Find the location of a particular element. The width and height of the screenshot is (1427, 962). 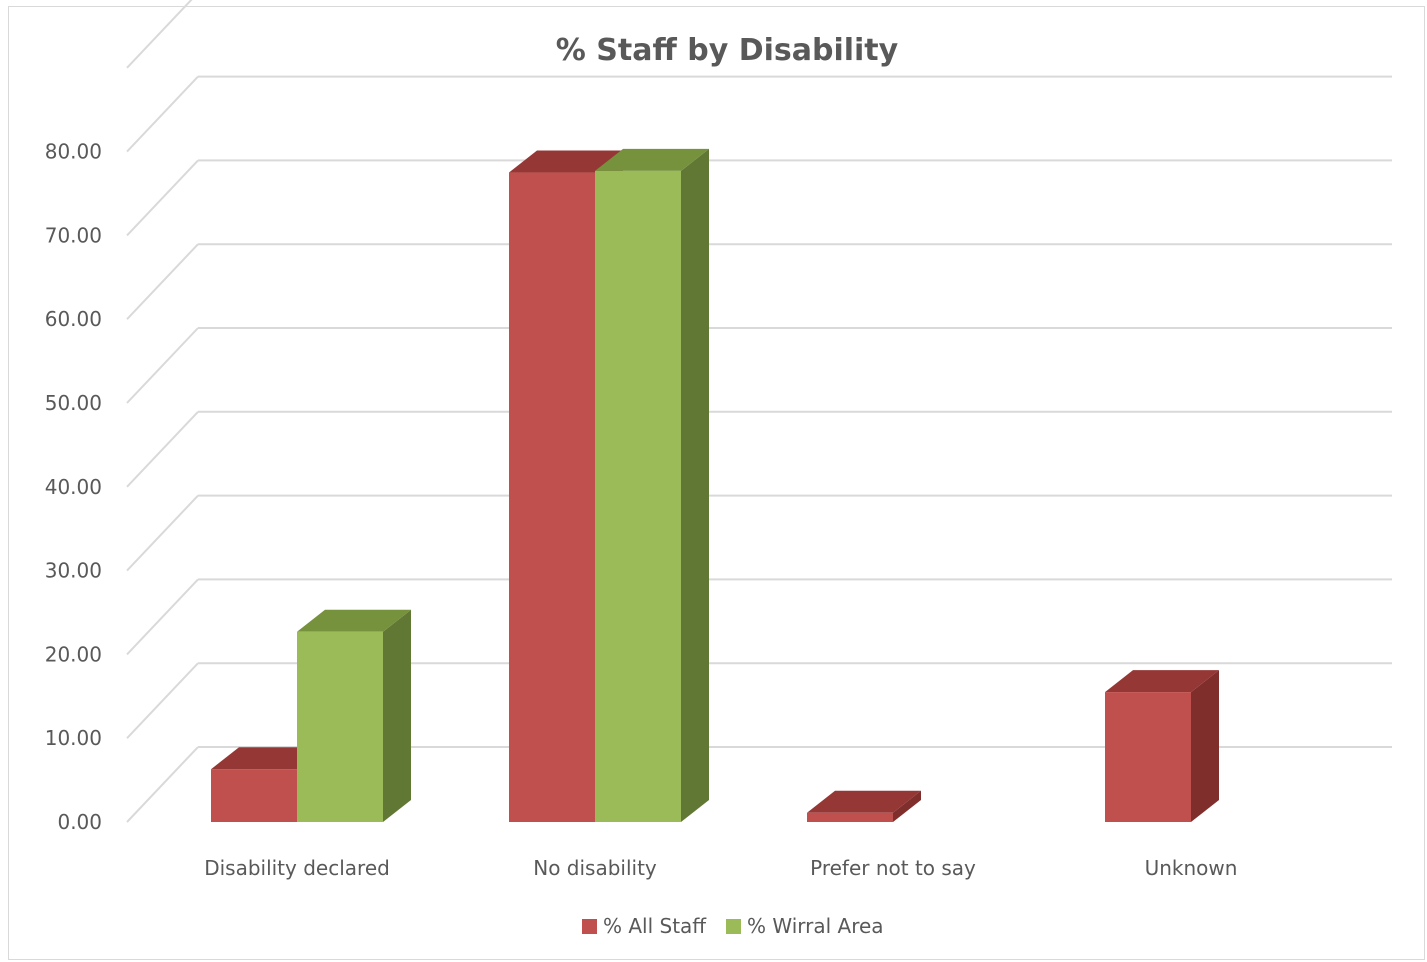

y-tick-label: 80.00 is located at coordinates (73, 152).